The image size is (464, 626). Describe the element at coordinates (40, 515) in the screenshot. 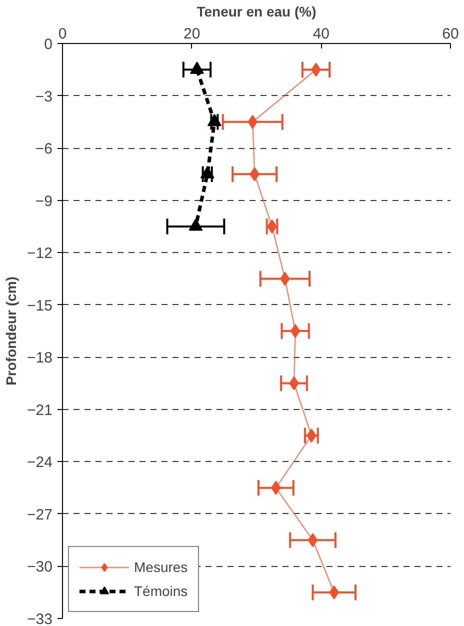

I see `y-tick-label: −27` at that location.